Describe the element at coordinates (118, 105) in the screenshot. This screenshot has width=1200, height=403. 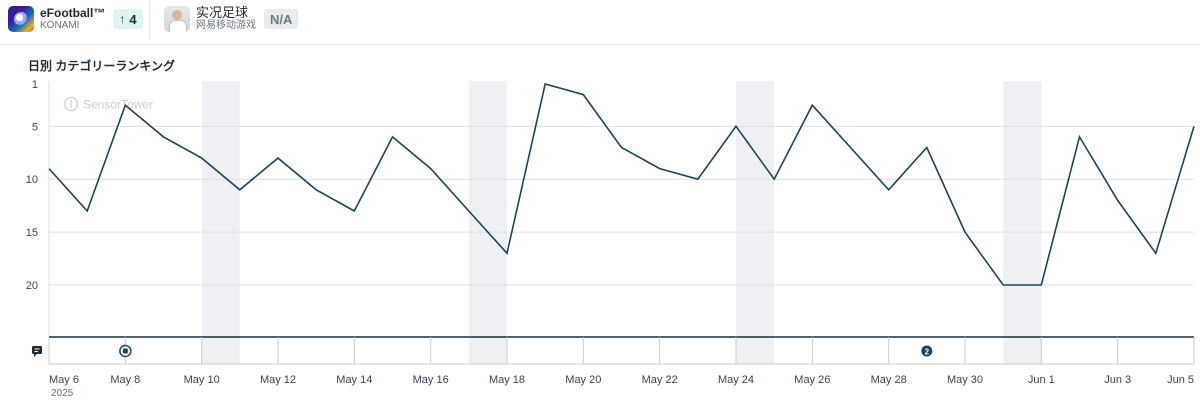
I see `watermark-text: SensorTower` at that location.